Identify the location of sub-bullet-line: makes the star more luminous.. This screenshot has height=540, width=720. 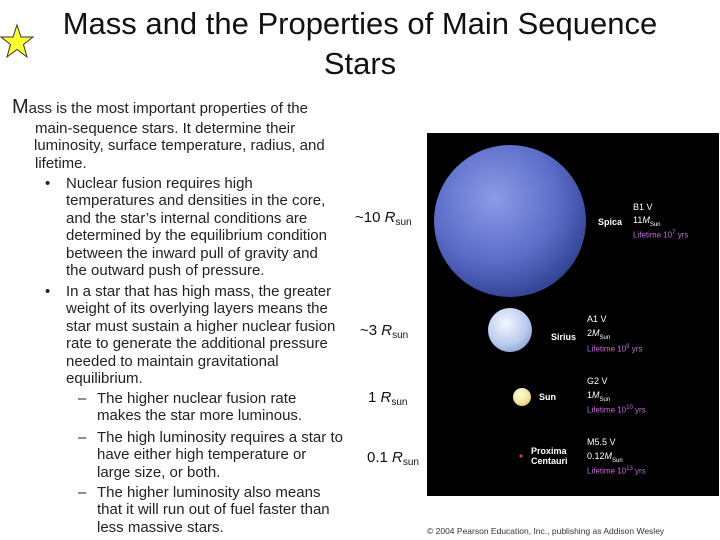
(200, 416).